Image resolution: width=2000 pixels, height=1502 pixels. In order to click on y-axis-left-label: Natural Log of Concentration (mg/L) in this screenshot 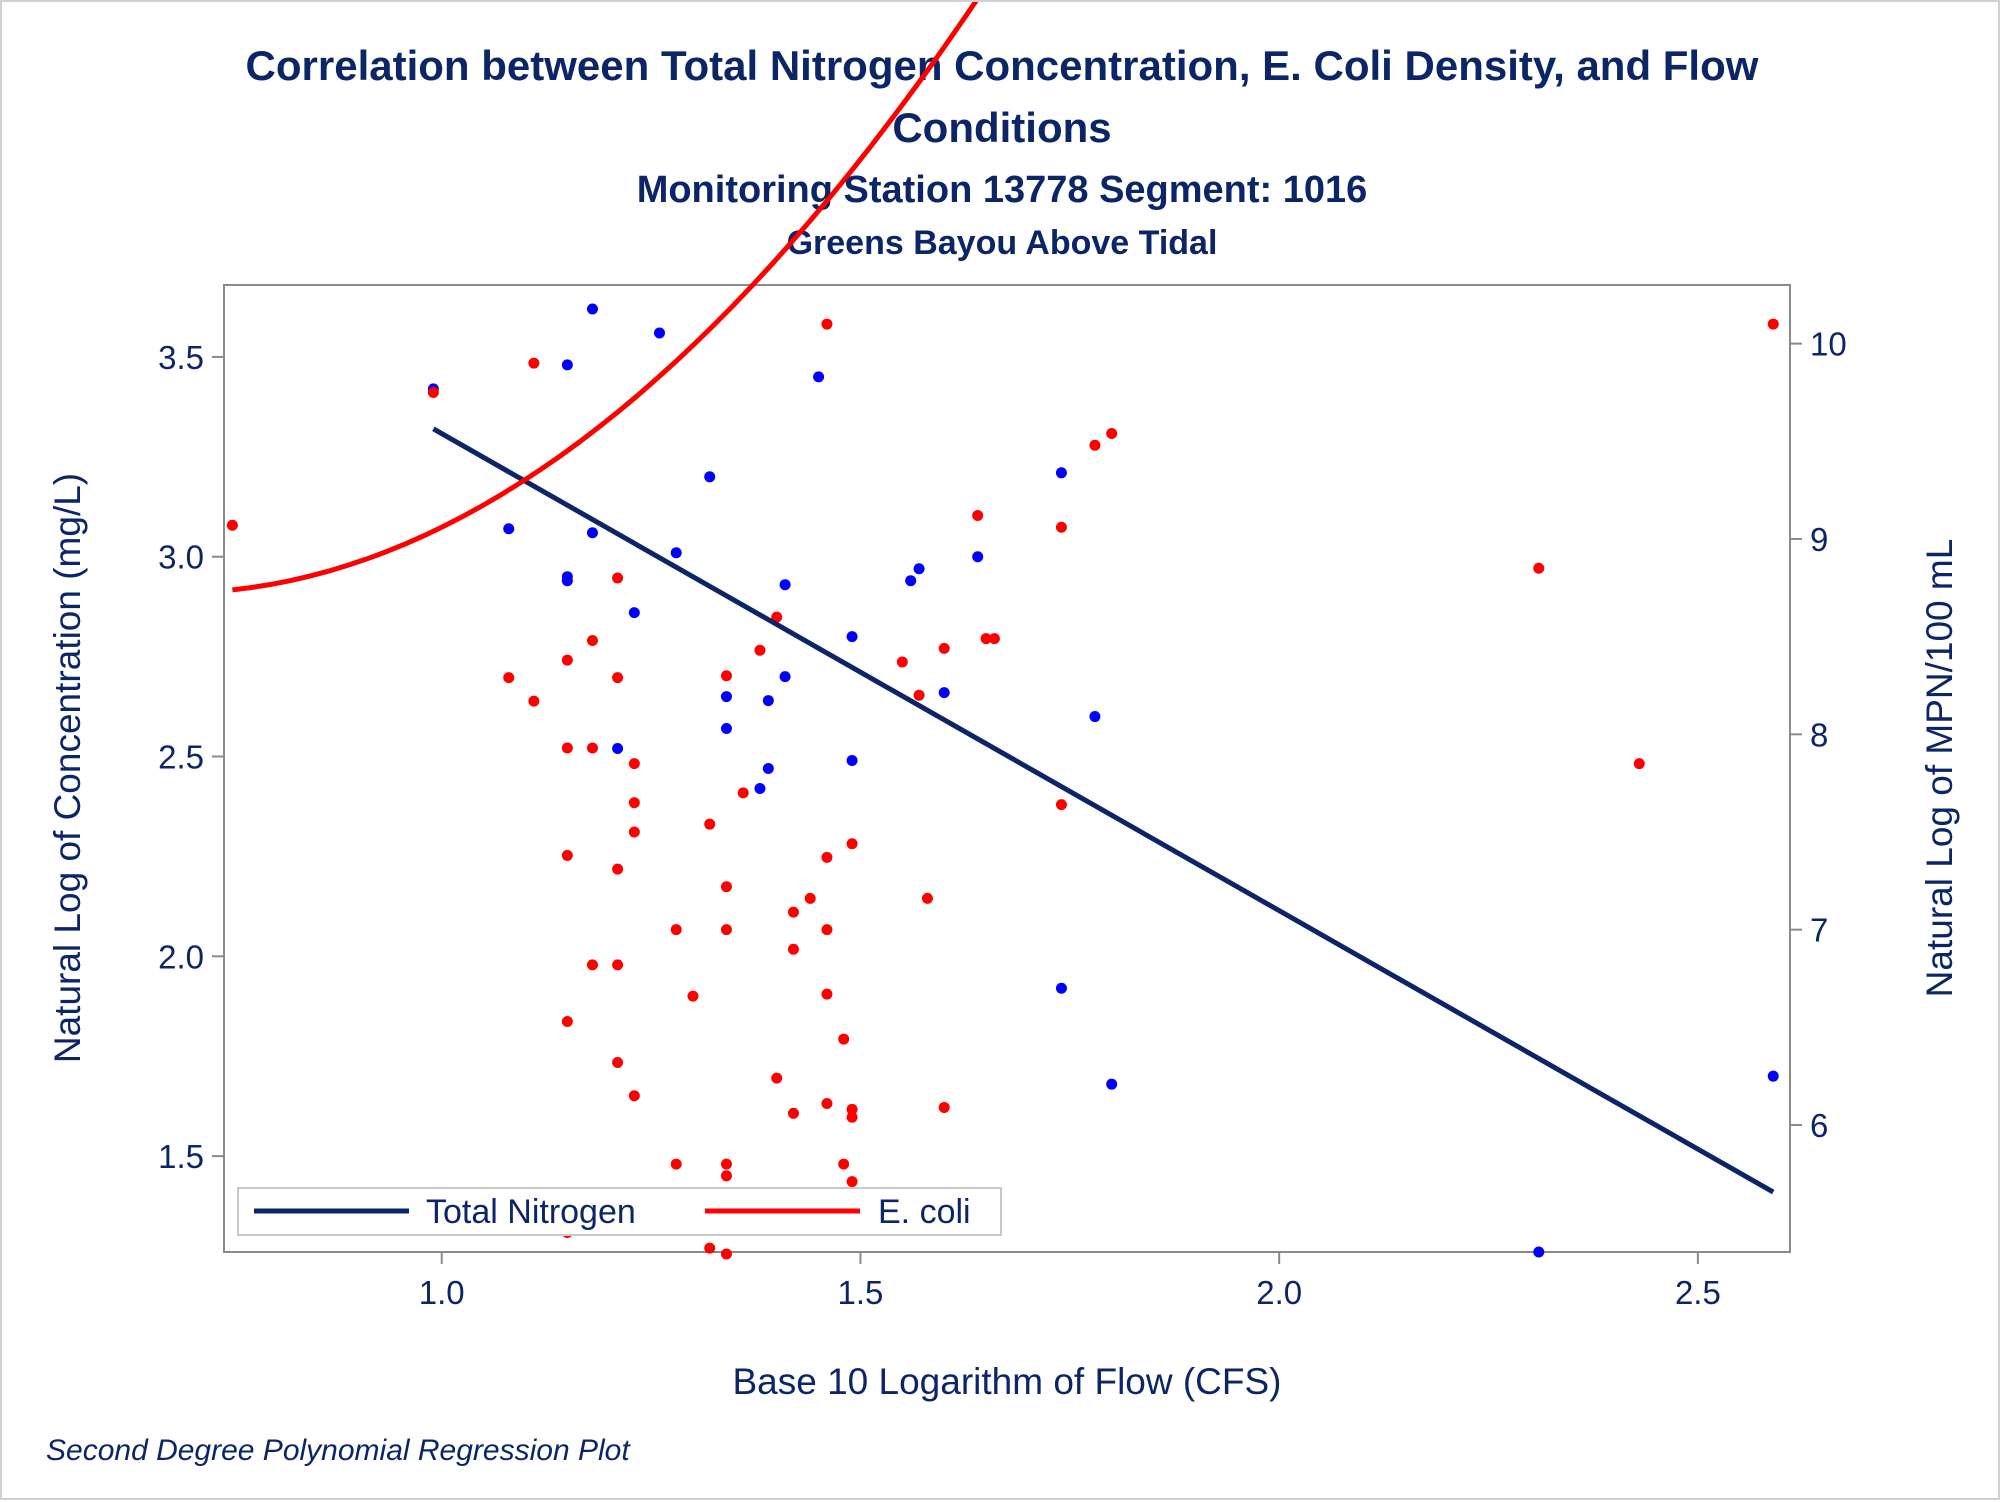, I will do `click(67, 768)`.